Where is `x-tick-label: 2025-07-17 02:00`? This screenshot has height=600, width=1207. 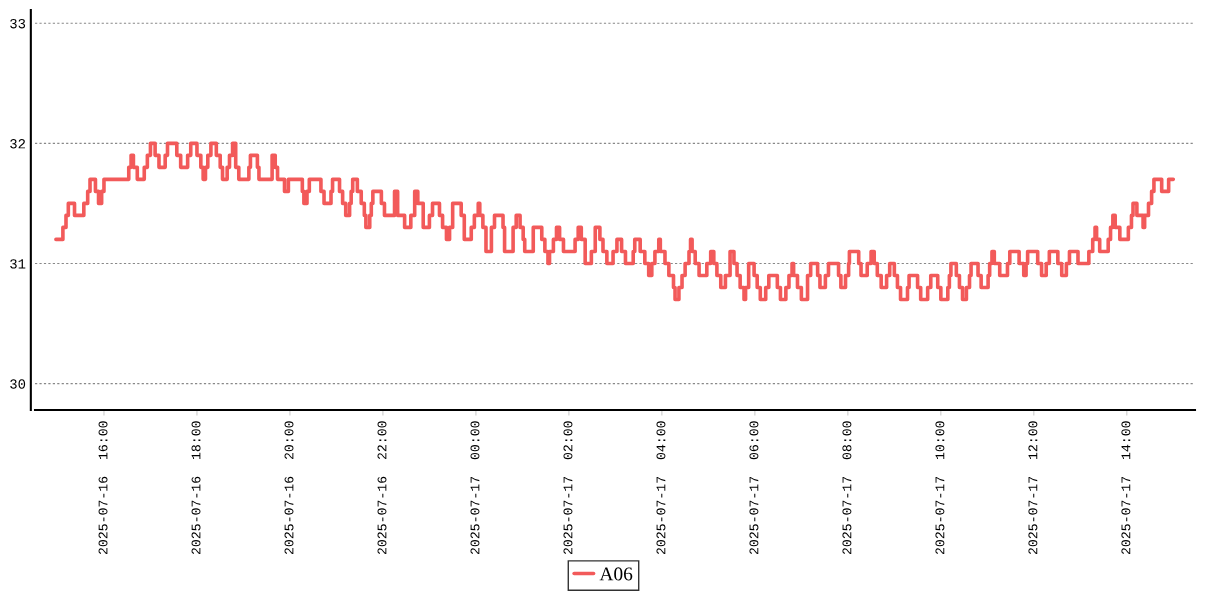
x-tick-label: 2025-07-17 02:00 is located at coordinates (568, 488).